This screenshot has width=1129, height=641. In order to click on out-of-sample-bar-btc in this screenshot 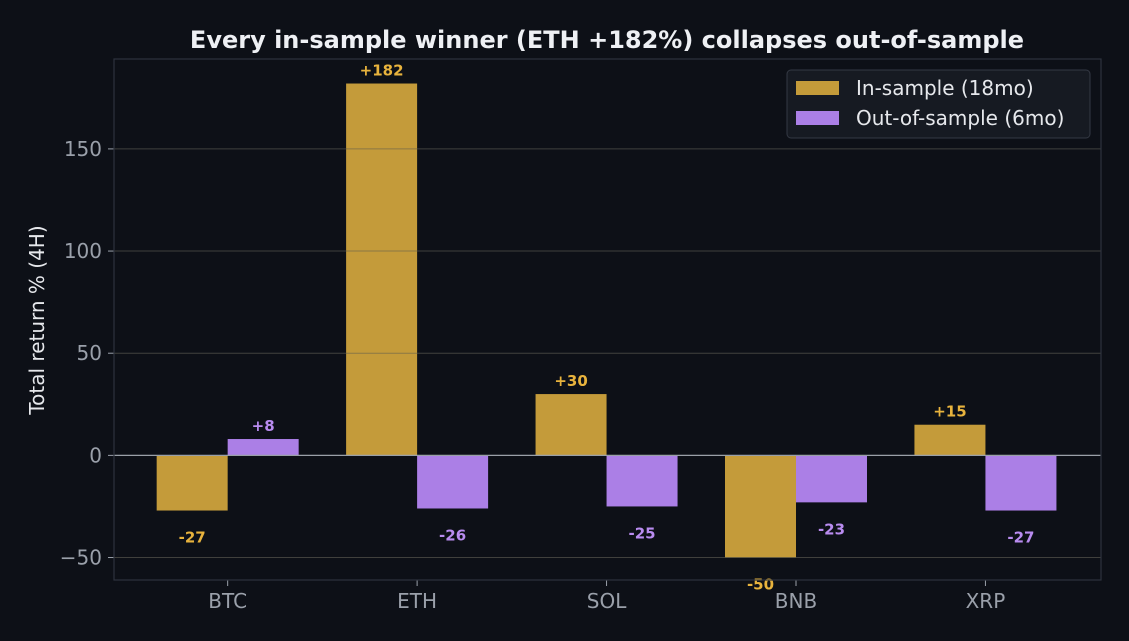, I will do `click(263, 447)`.